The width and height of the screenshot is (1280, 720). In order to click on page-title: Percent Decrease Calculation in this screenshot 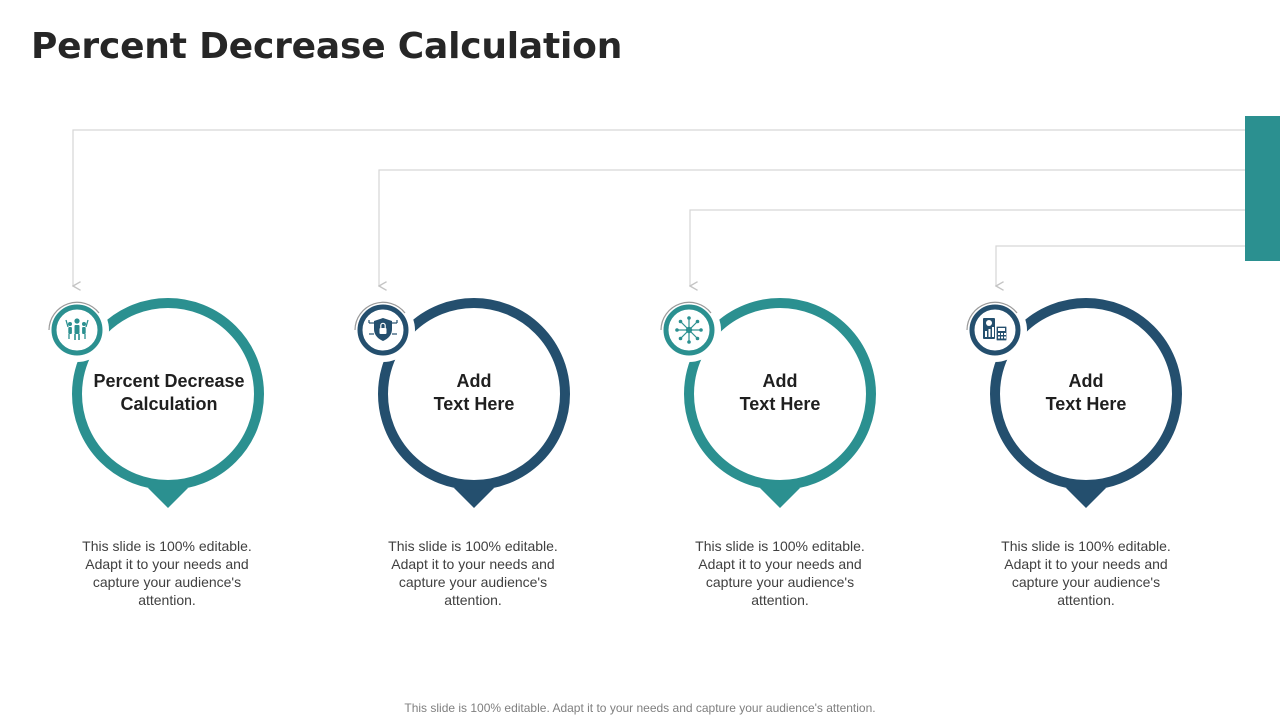, I will do `click(327, 46)`.